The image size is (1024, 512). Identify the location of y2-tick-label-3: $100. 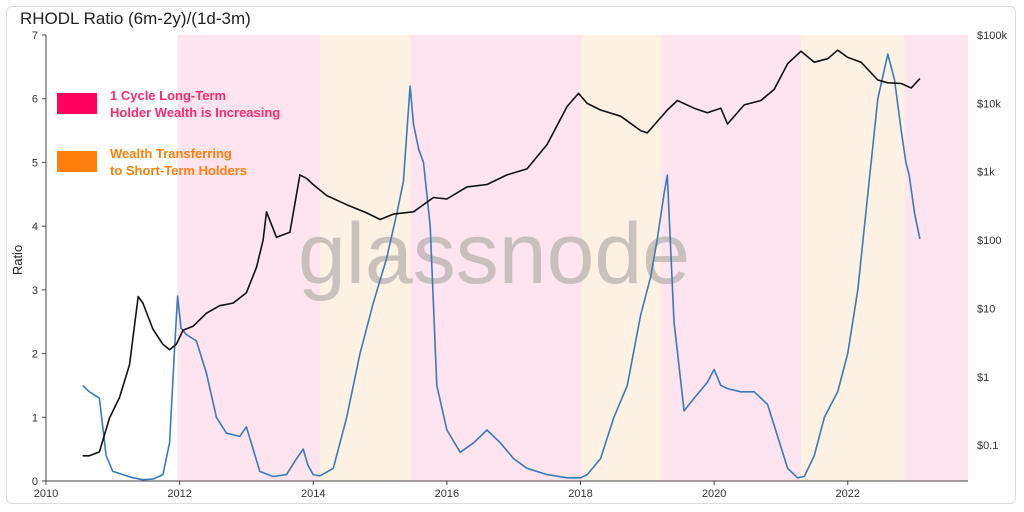
(989, 241).